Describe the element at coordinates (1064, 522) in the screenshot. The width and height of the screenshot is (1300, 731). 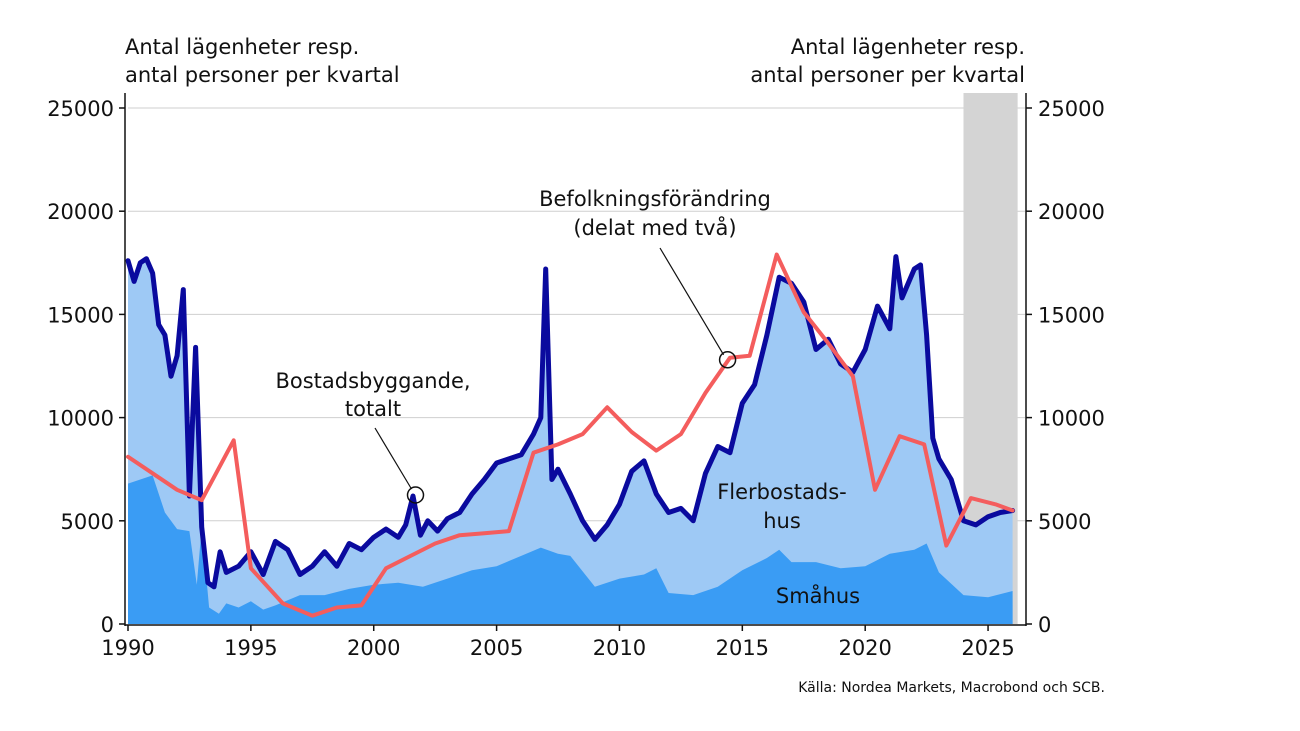
I see `y-tick-right: 5000` at that location.